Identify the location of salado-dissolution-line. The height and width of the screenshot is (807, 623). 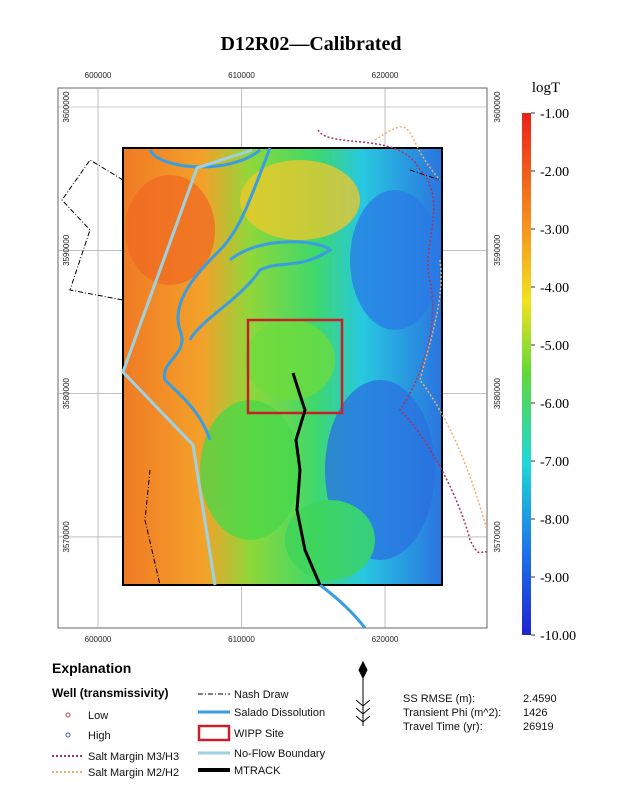
(343, 606).